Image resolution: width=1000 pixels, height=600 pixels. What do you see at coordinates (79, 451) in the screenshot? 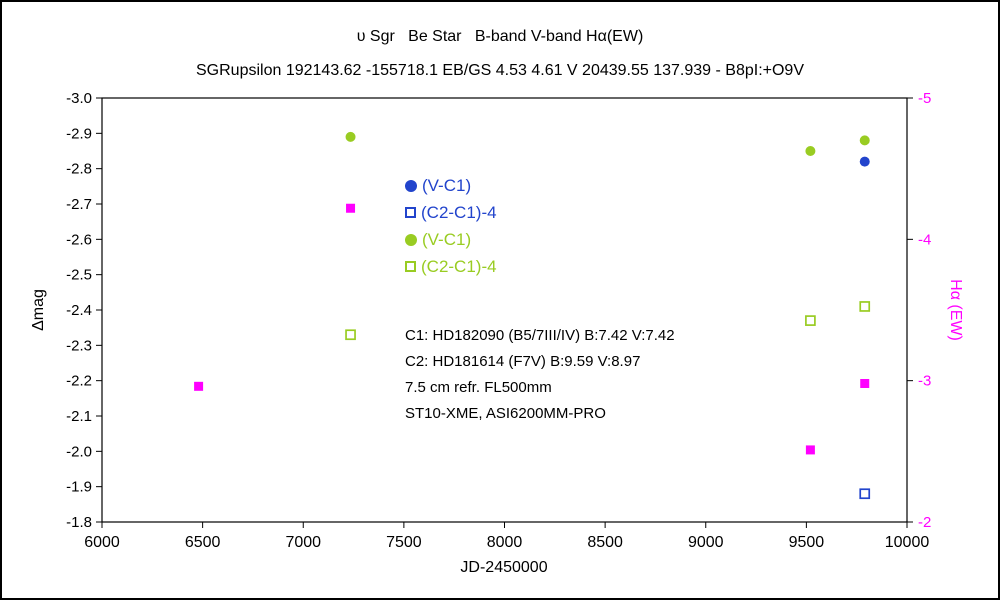
I see `y-left-tick-label: -2.0` at bounding box center [79, 451].